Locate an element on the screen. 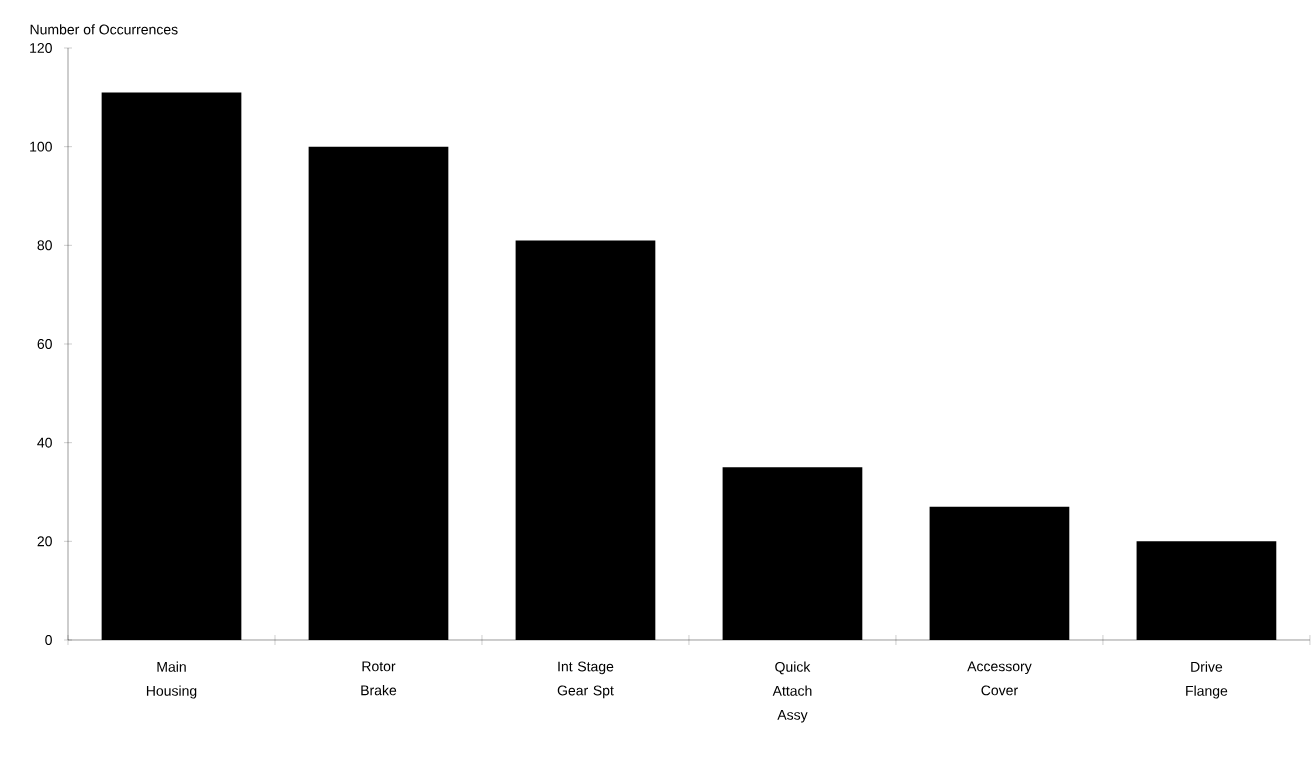 Image resolution: width=1315 pixels, height=758 pixels. y-tick-label: 80 is located at coordinates (44, 245).